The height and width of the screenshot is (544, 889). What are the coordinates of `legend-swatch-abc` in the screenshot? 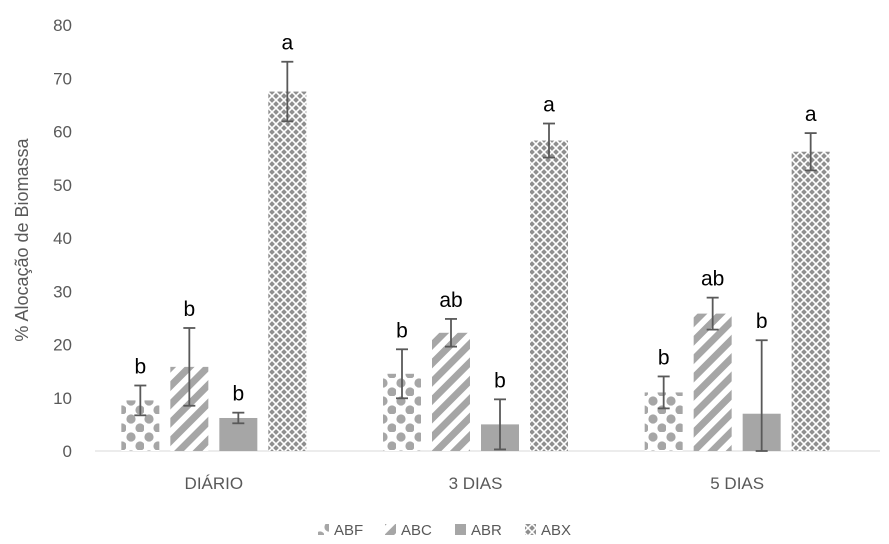 It's located at (390, 529).